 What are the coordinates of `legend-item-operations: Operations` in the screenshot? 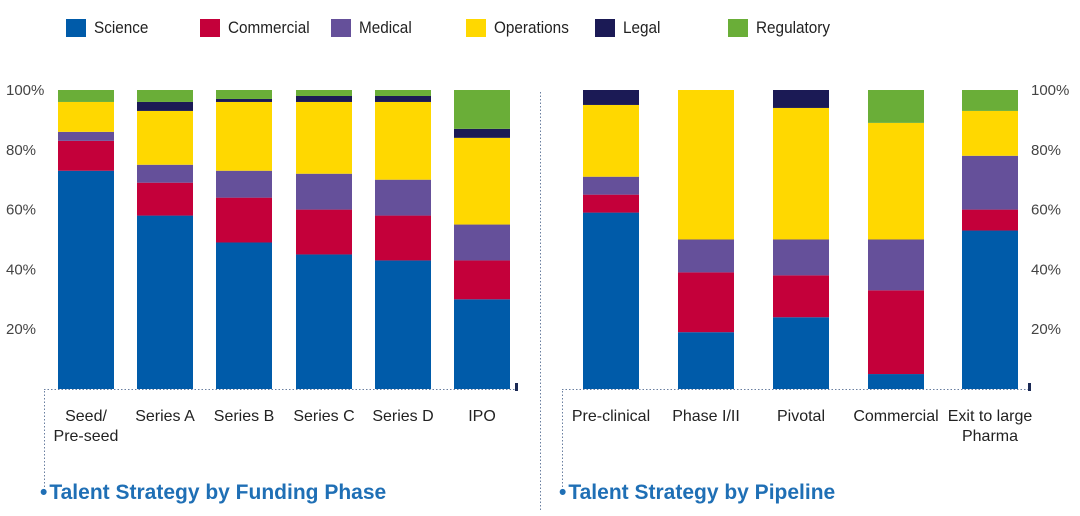 It's located at (521, 28).